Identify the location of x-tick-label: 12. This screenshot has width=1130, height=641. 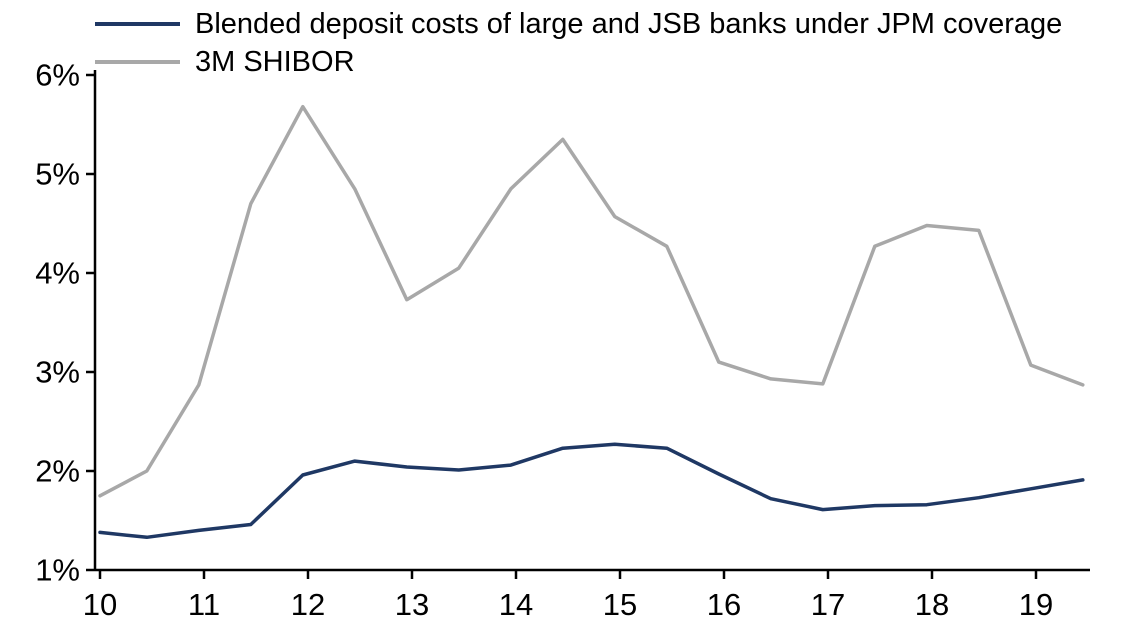
(308, 604).